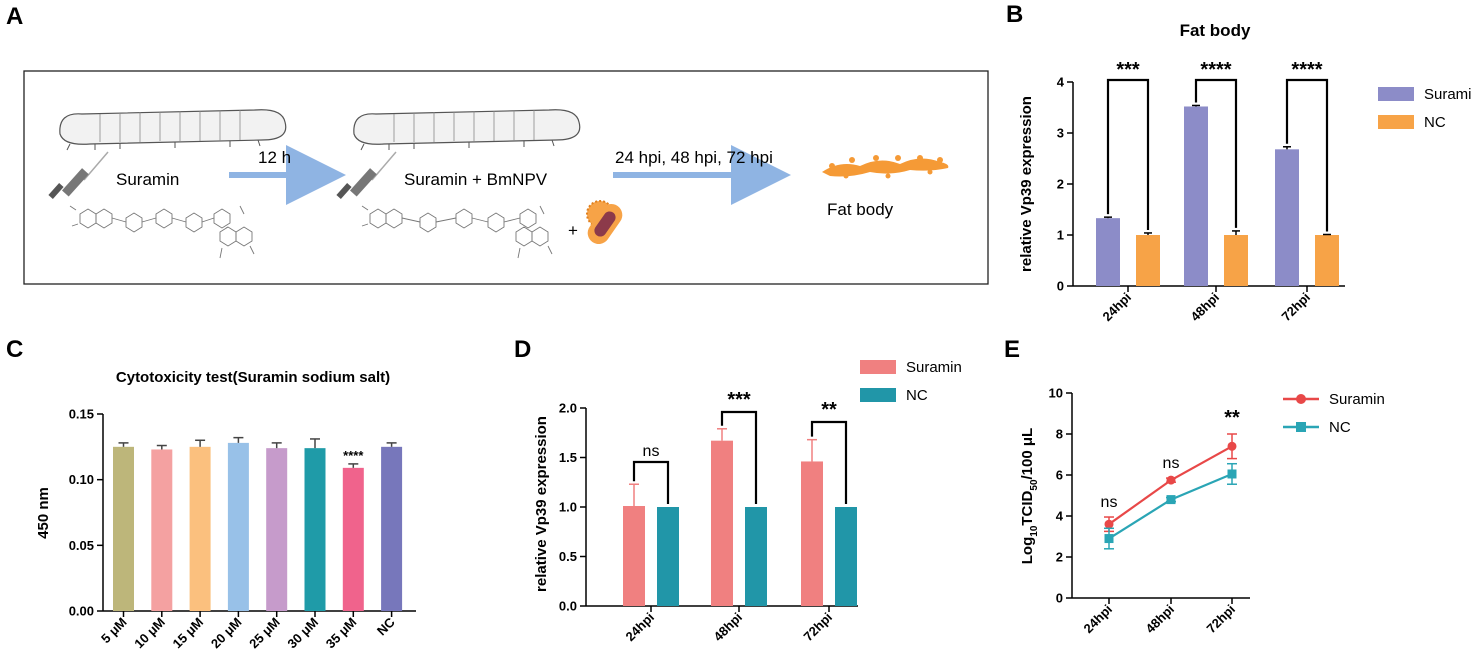 Image resolution: width=1472 pixels, height=661 pixels. What do you see at coordinates (739, 400) in the screenshot?
I see `significance-label: ***` at bounding box center [739, 400].